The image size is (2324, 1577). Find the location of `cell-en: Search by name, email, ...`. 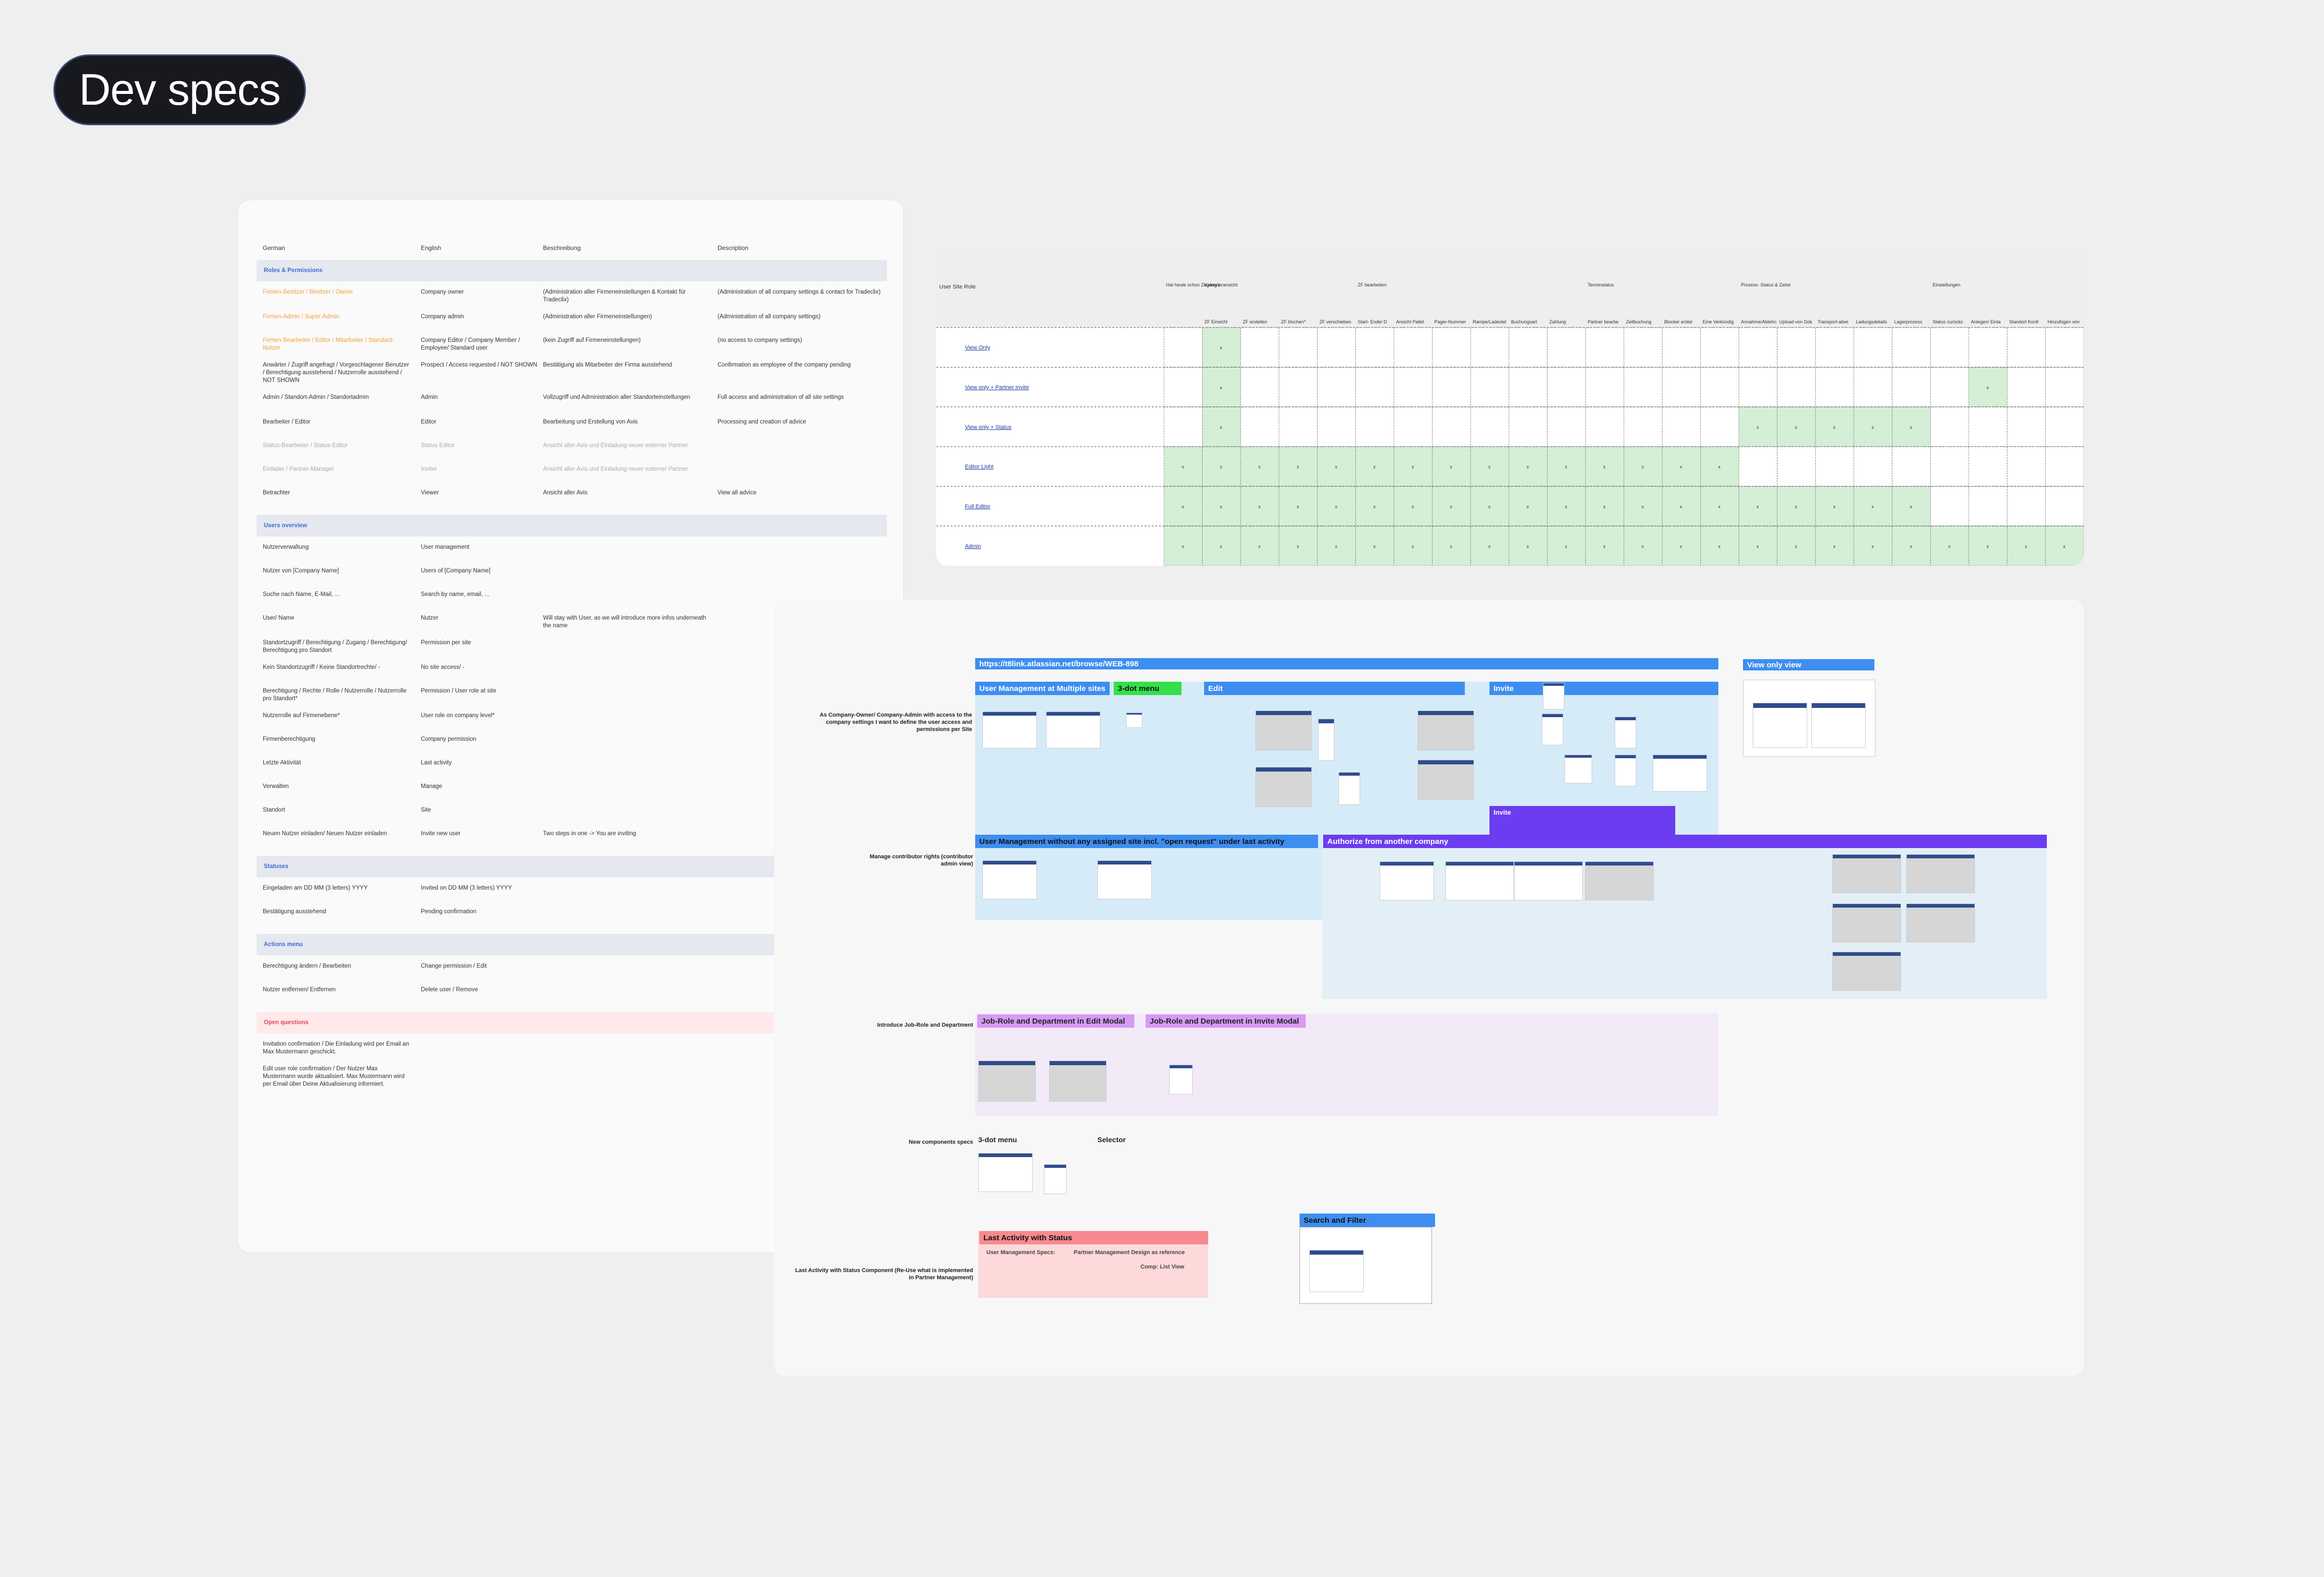

cell-en: Search by name, email, ... is located at coordinates (455, 594).